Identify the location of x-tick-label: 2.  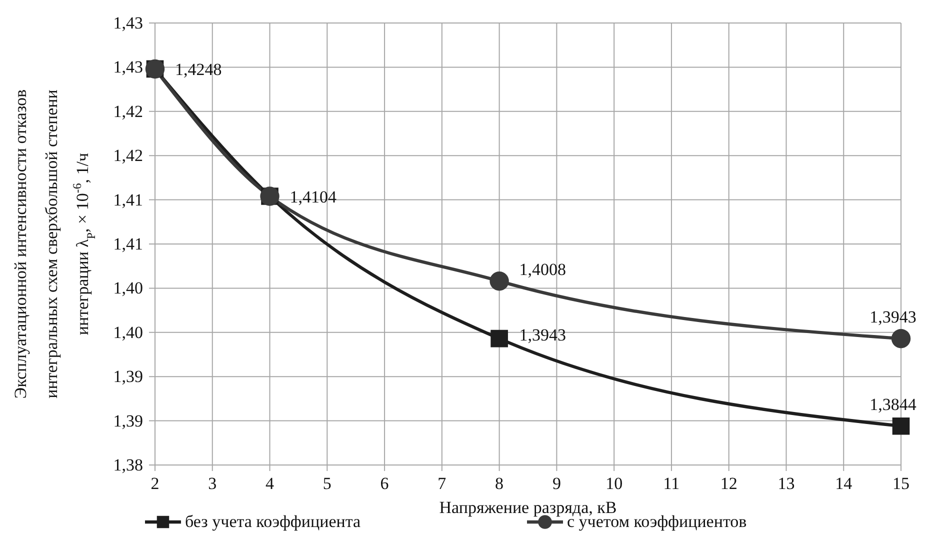
(155, 484).